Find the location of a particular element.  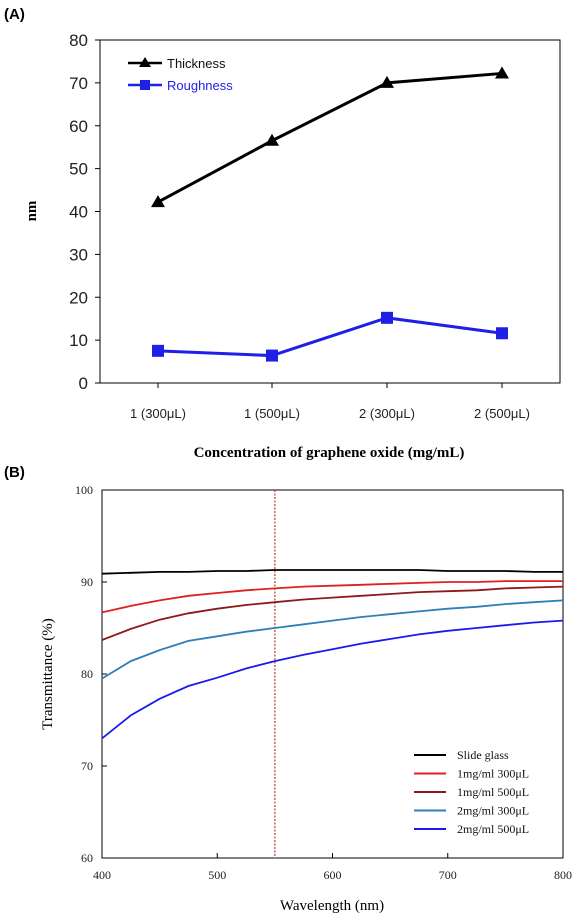

series-line-1mg-ml-500-l is located at coordinates (332, 613).